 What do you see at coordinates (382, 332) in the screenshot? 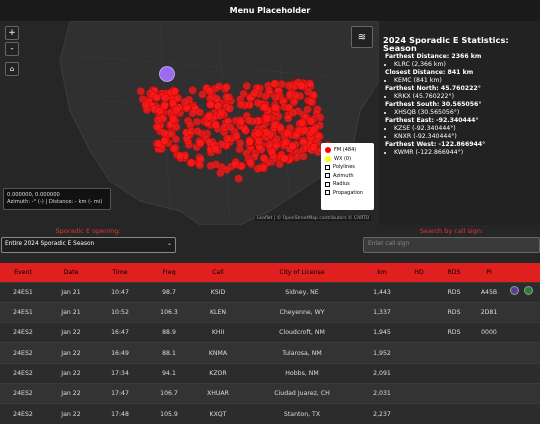
I see `cell: 1,945` at bounding box center [382, 332].